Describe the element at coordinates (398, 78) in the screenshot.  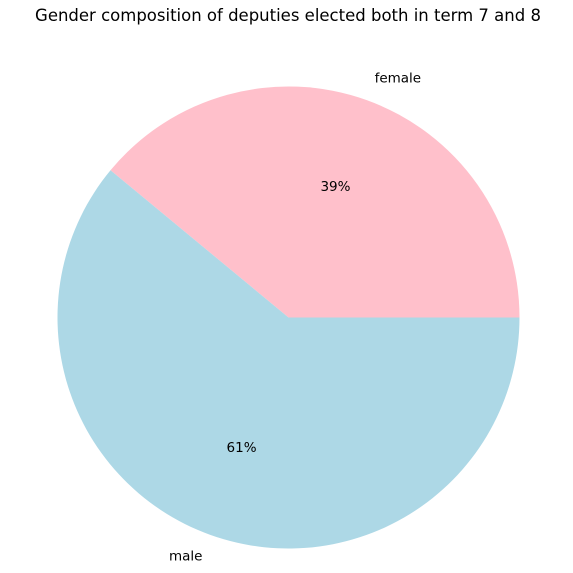
I see `slice-label-female: female` at that location.